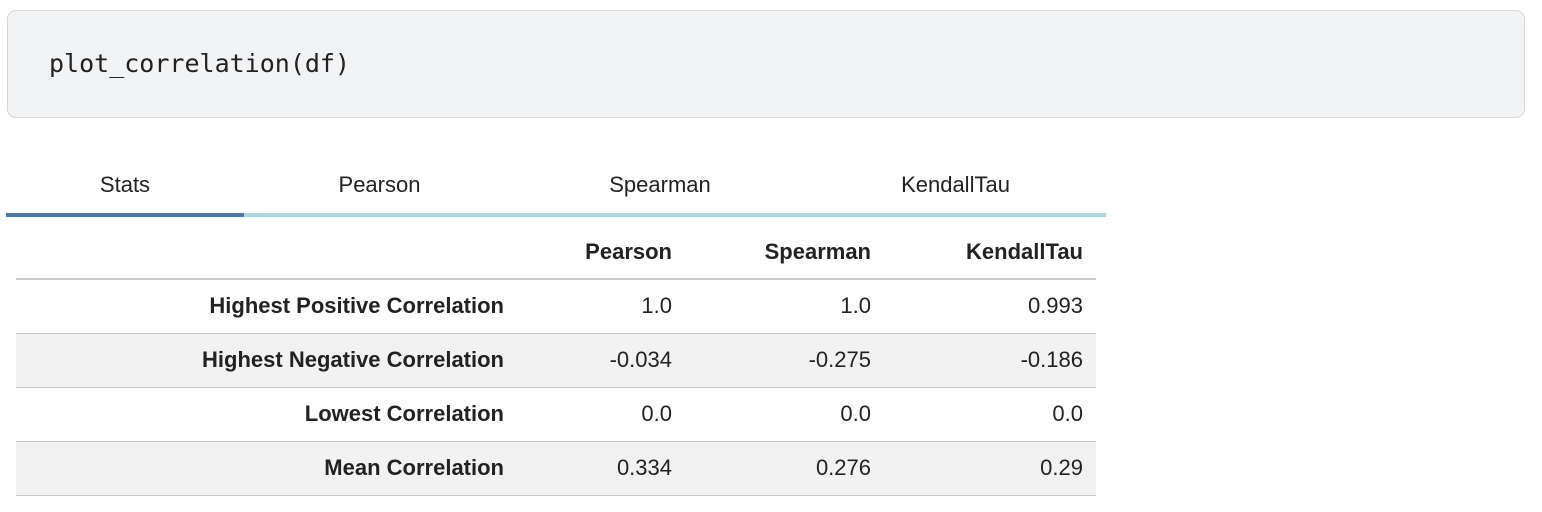  I want to click on header-cell, so click(268, 252).